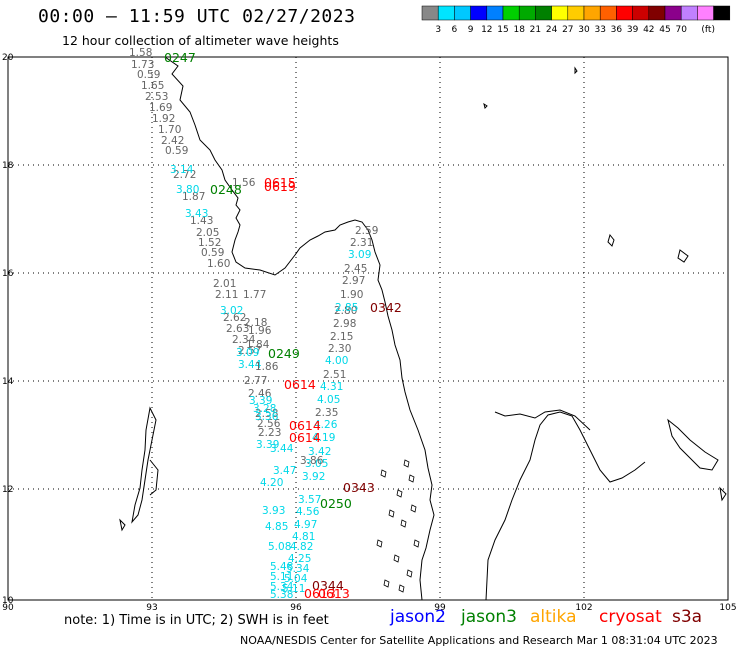 The image size is (740, 650). Describe the element at coordinates (234, 318) in the screenshot. I see `swh-value-gray: 2.62` at that location.